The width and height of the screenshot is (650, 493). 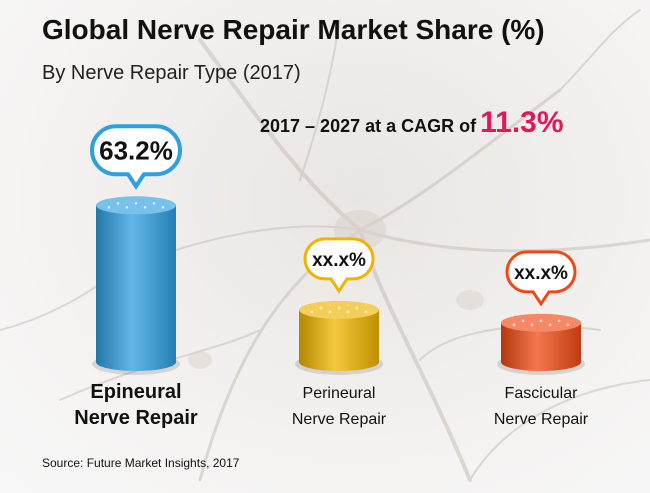 I want to click on bar-top-perineural, so click(x=339, y=309).